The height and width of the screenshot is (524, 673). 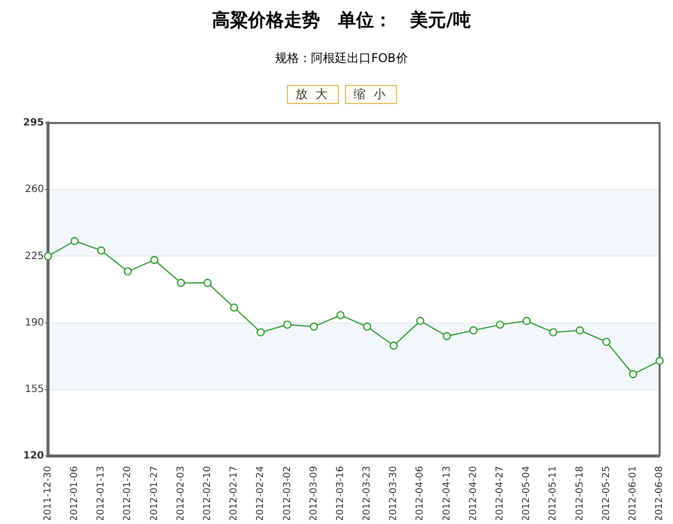 I want to click on y-tick-label: 225, so click(x=34, y=256).